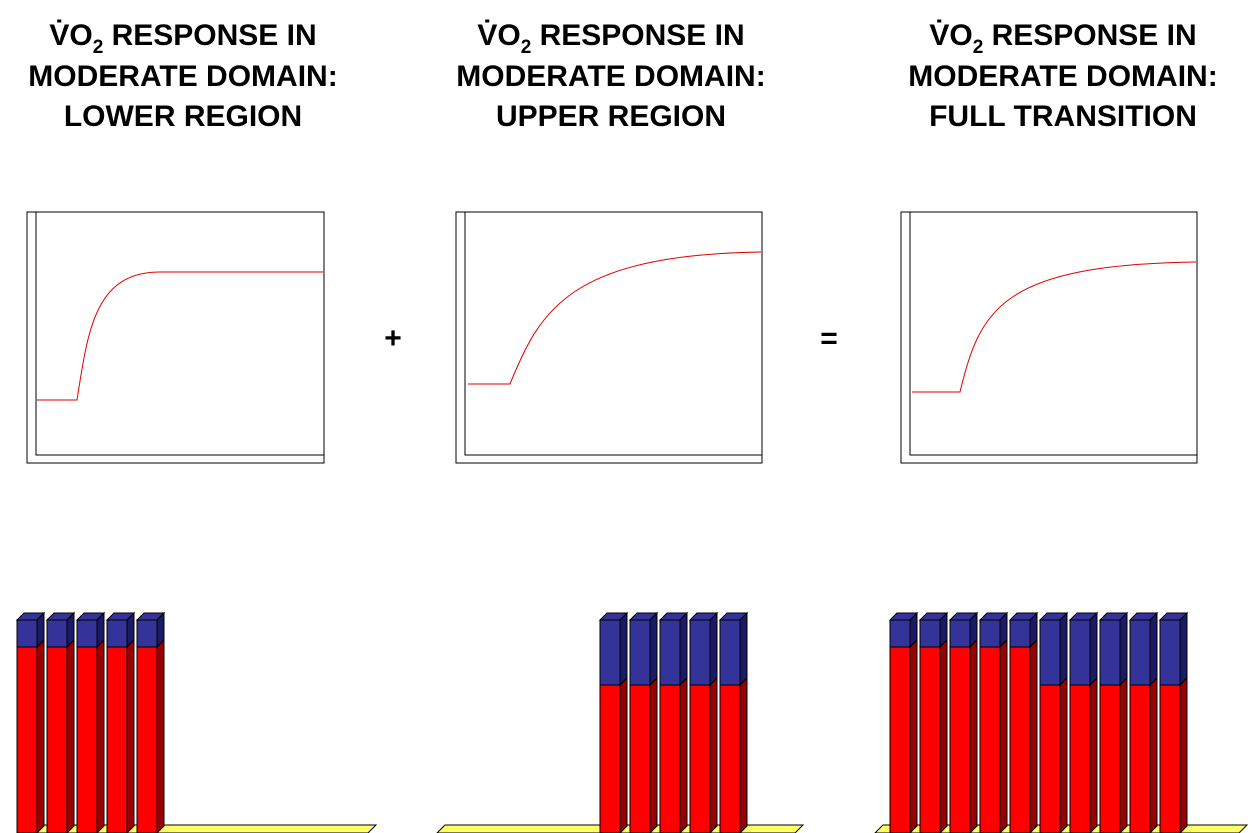 The height and width of the screenshot is (833, 1254). Describe the element at coordinates (1063, 116) in the screenshot. I see `title-line-3: FULL TRANSITION` at that location.